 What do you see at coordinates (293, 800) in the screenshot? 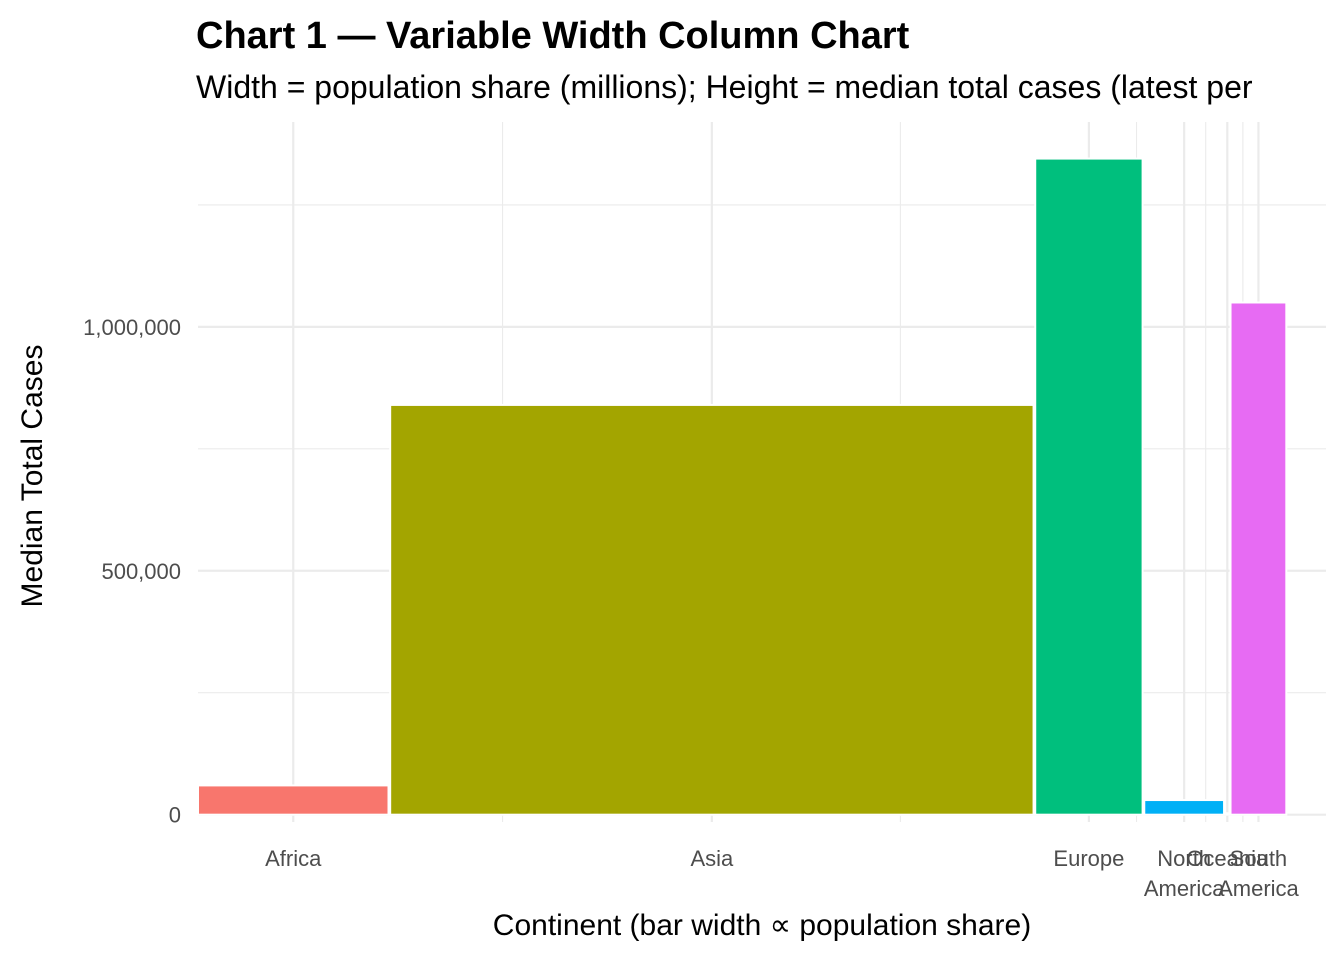
I see `bar-africa` at bounding box center [293, 800].